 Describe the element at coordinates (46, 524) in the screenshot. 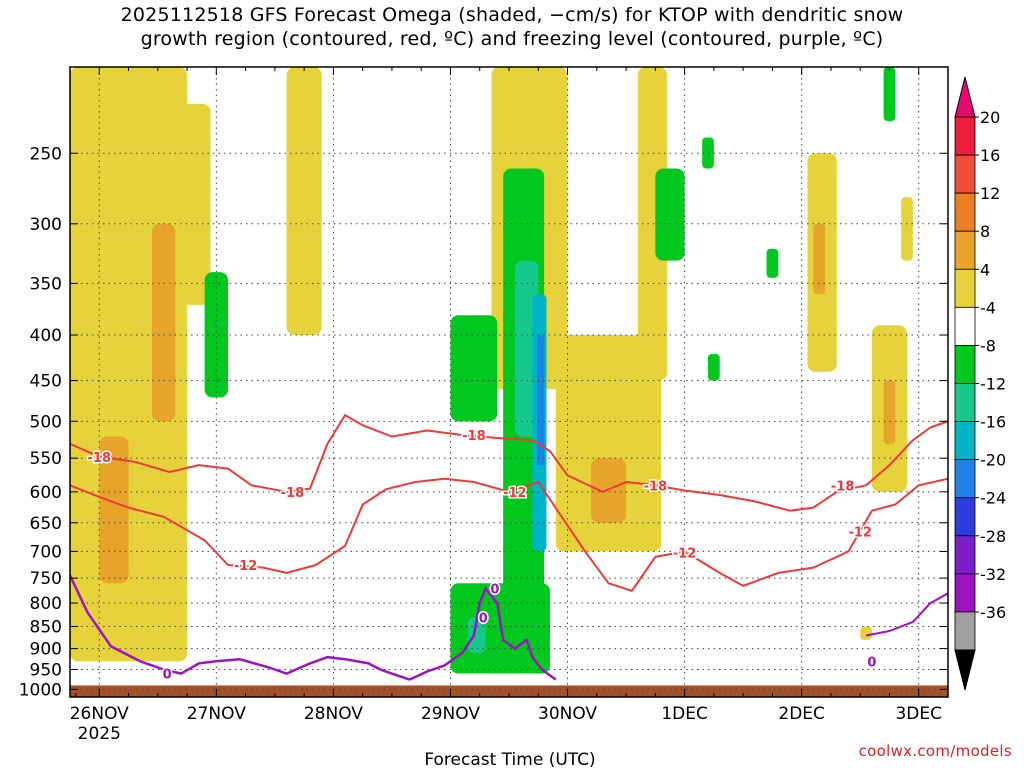

I see `y-tick-label-650: 650` at that location.